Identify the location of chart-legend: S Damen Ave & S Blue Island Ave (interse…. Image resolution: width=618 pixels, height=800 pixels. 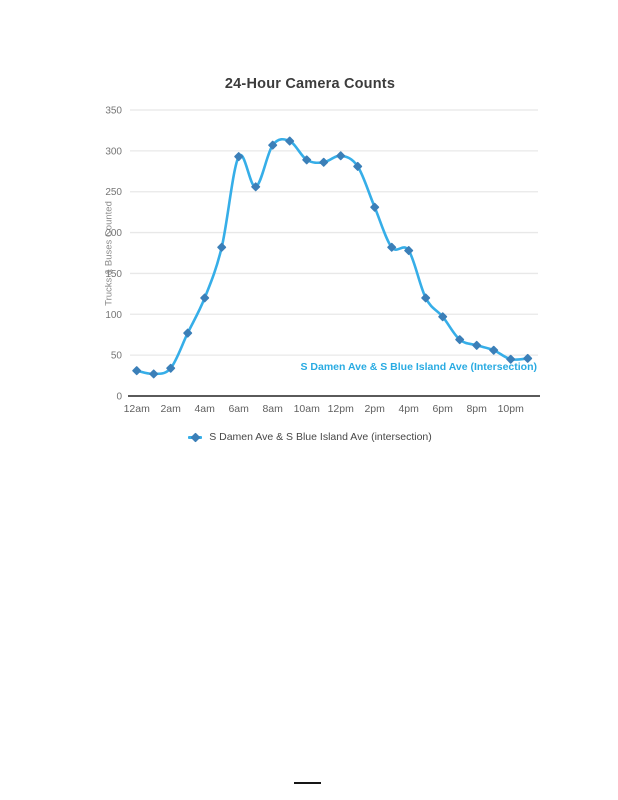
(310, 437).